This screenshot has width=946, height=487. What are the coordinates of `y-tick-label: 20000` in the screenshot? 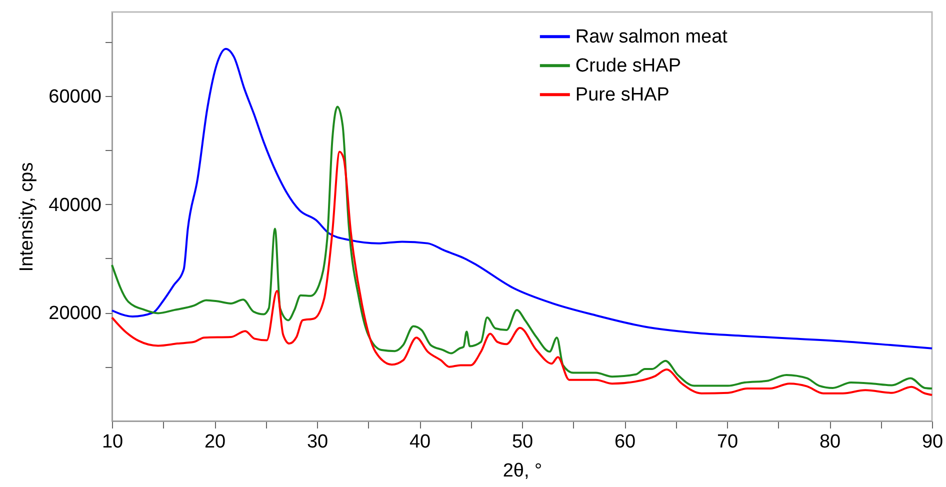 It's located at (75, 313).